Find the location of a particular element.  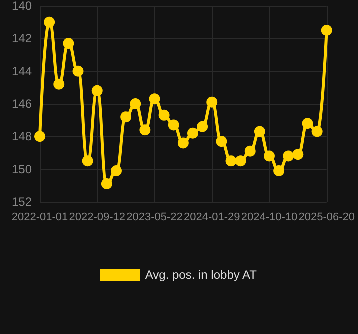

x-tick-label: 2022-01-01 is located at coordinates (40, 218).